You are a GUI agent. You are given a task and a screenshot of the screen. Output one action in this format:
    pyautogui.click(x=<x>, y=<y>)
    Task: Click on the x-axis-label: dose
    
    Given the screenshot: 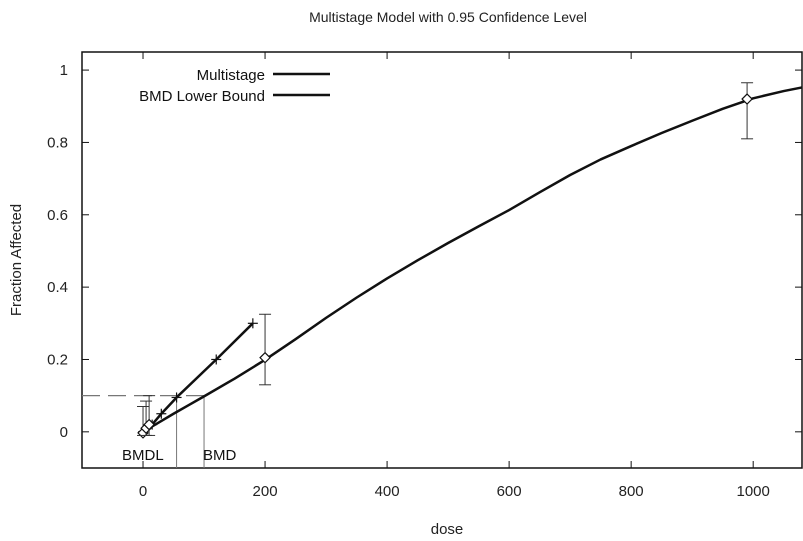 What is the action you would take?
    pyautogui.click(x=447, y=529)
    